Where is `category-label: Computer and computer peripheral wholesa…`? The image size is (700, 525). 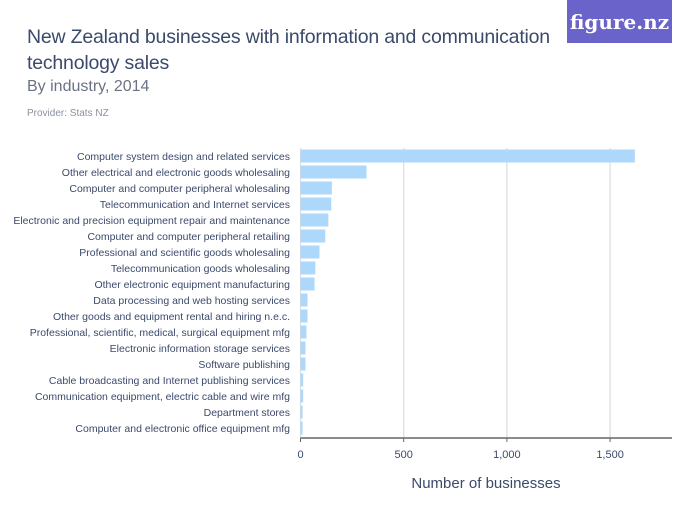 category-label: Computer and computer peripheral wholesa… is located at coordinates (179, 189).